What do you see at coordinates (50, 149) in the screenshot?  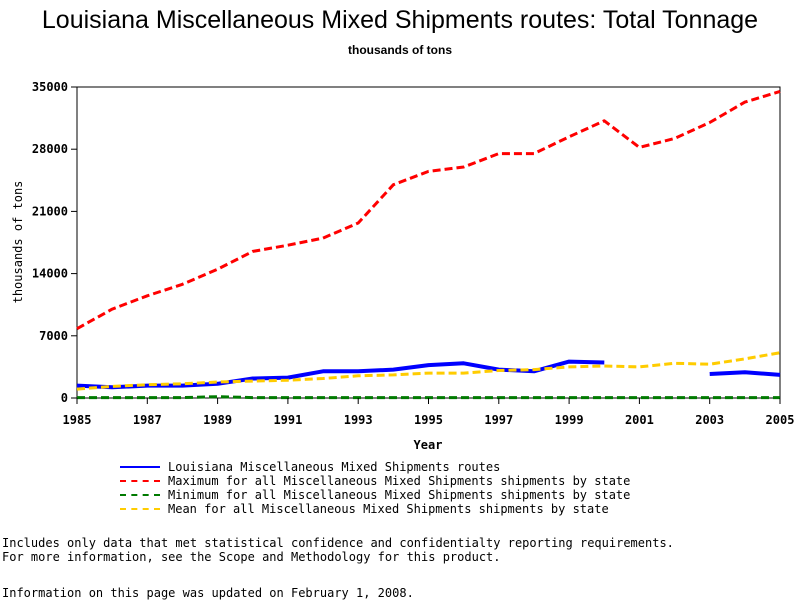 I see `y-tick-label: 28000` at bounding box center [50, 149].